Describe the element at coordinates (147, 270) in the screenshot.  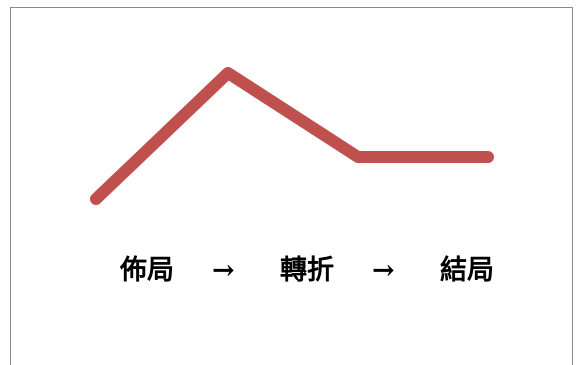
I see `stage-label-layout: 佈局` at that location.